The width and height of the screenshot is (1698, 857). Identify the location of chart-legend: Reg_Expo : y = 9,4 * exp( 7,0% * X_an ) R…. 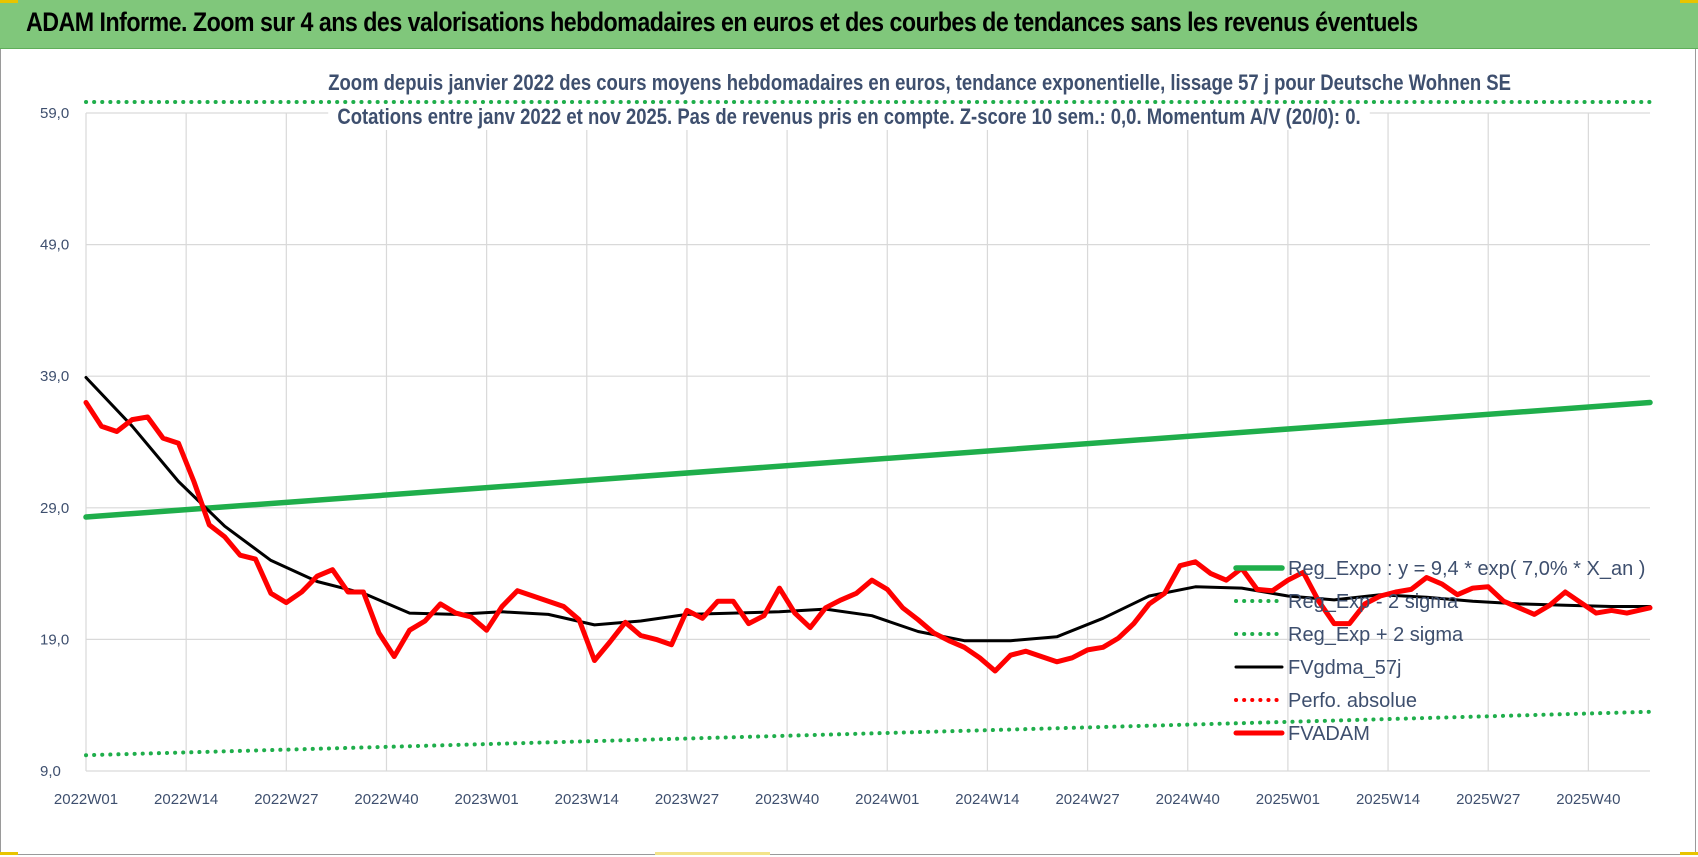
(1439, 651).